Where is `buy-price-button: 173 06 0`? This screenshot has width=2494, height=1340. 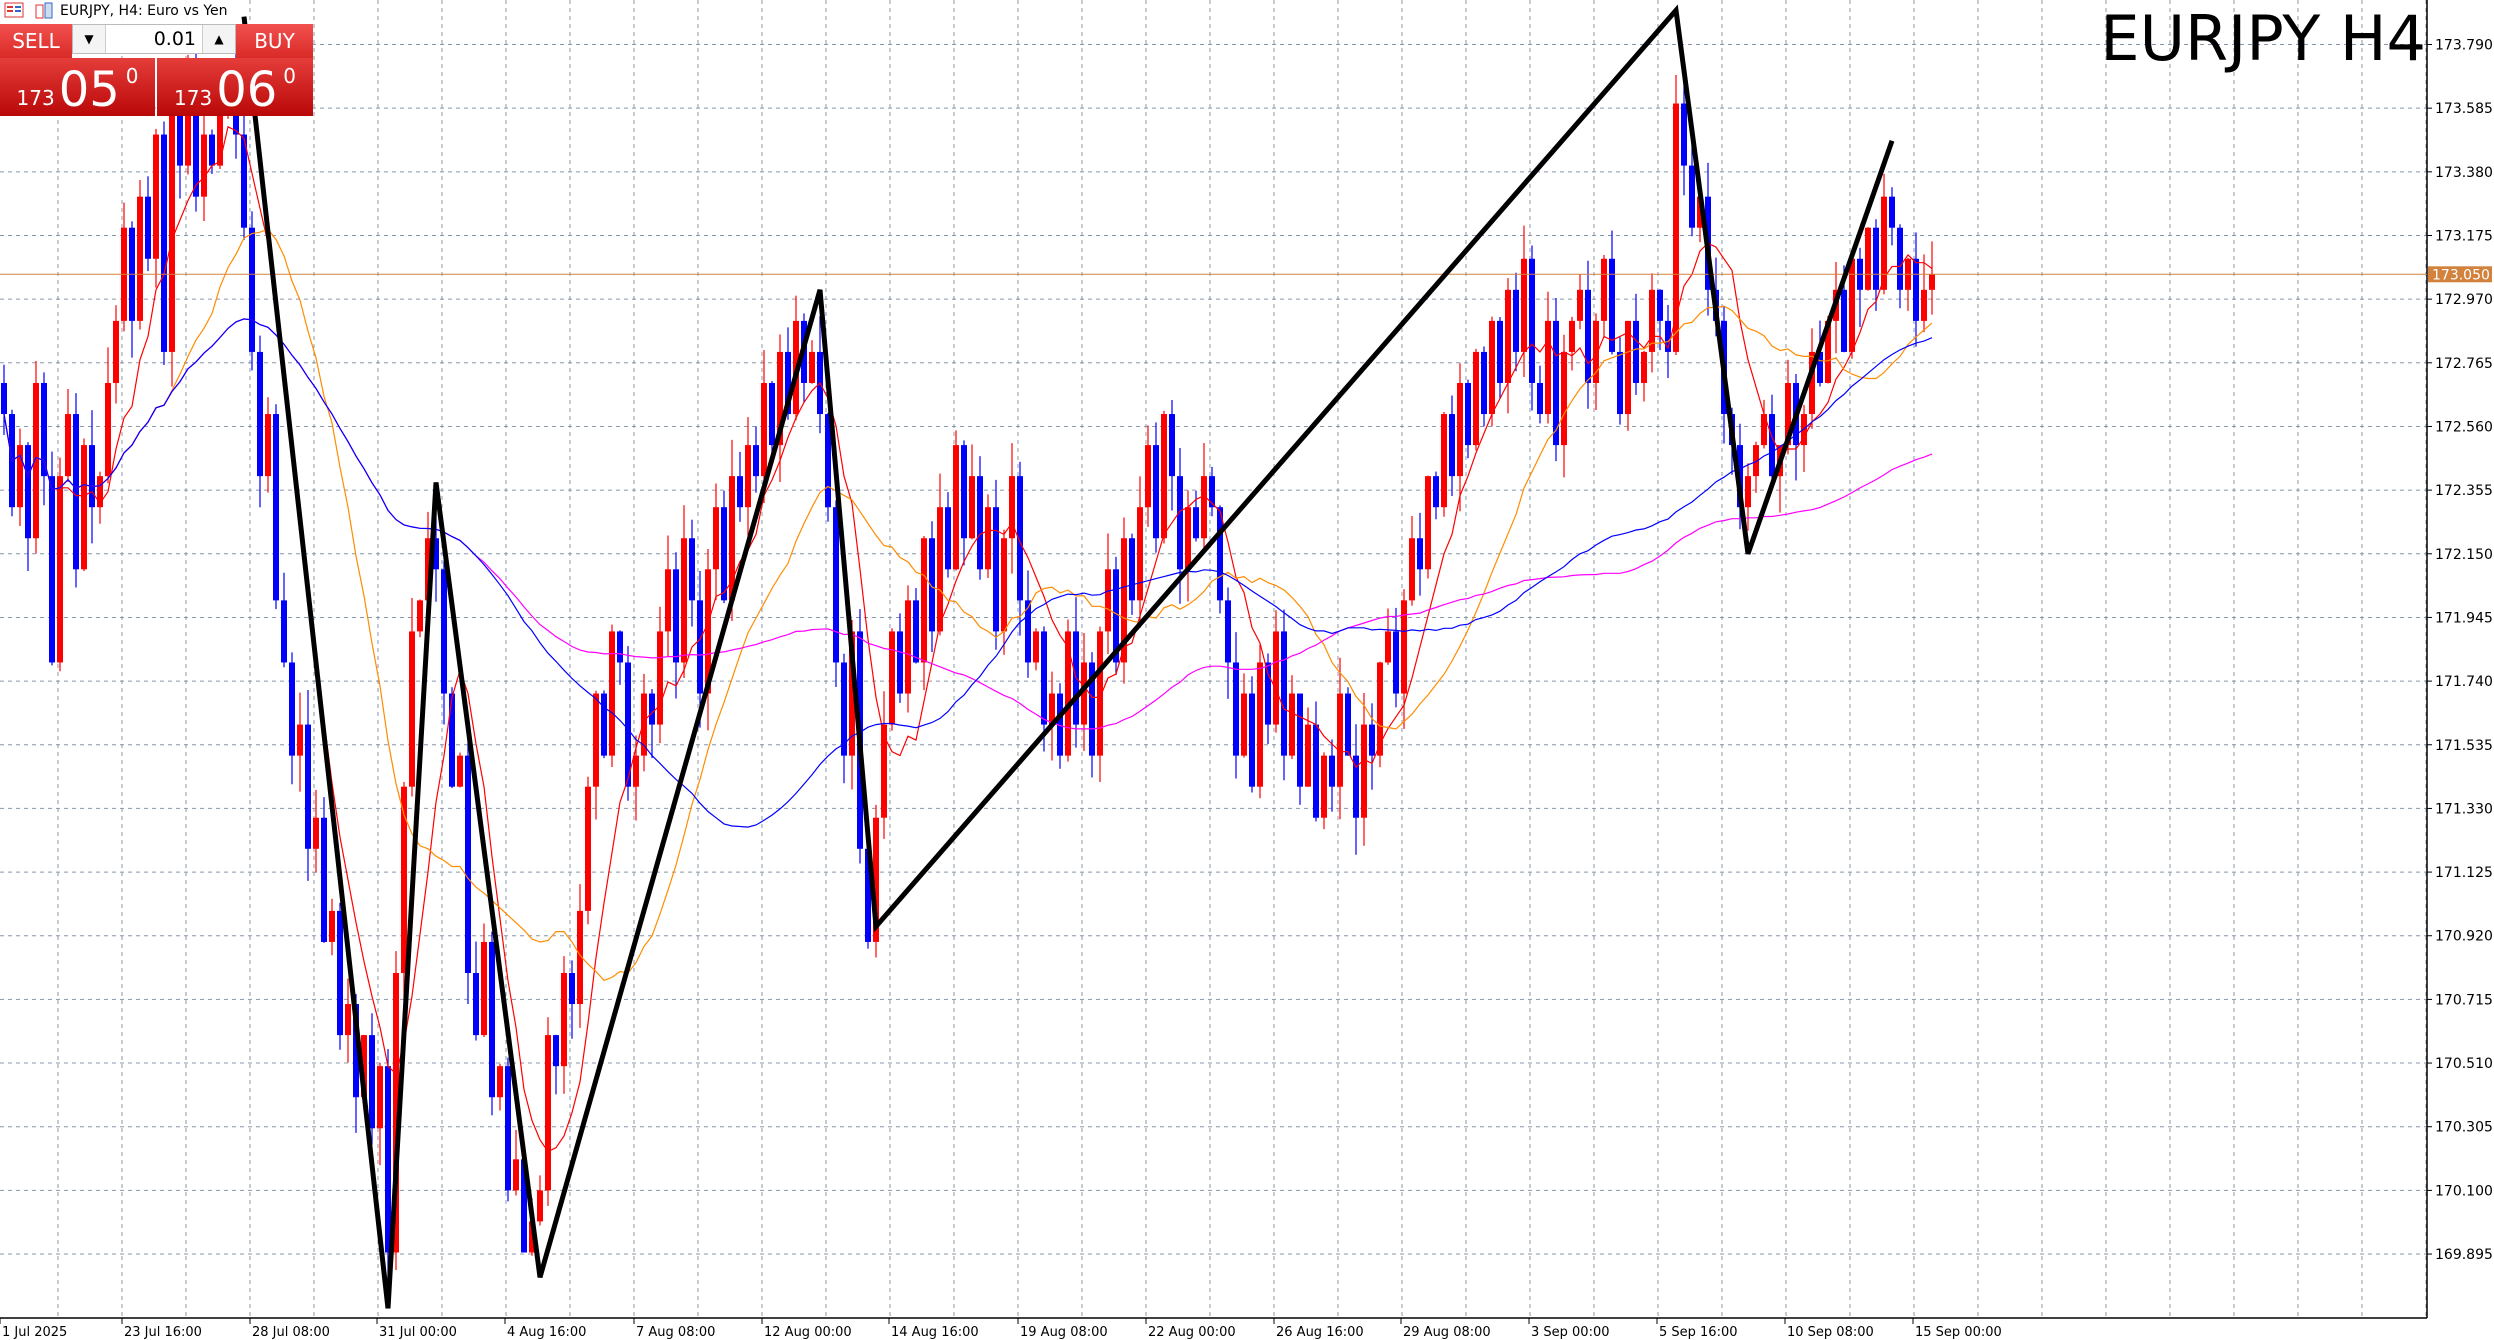
buy-price-button: 173 06 0 is located at coordinates (235, 87).